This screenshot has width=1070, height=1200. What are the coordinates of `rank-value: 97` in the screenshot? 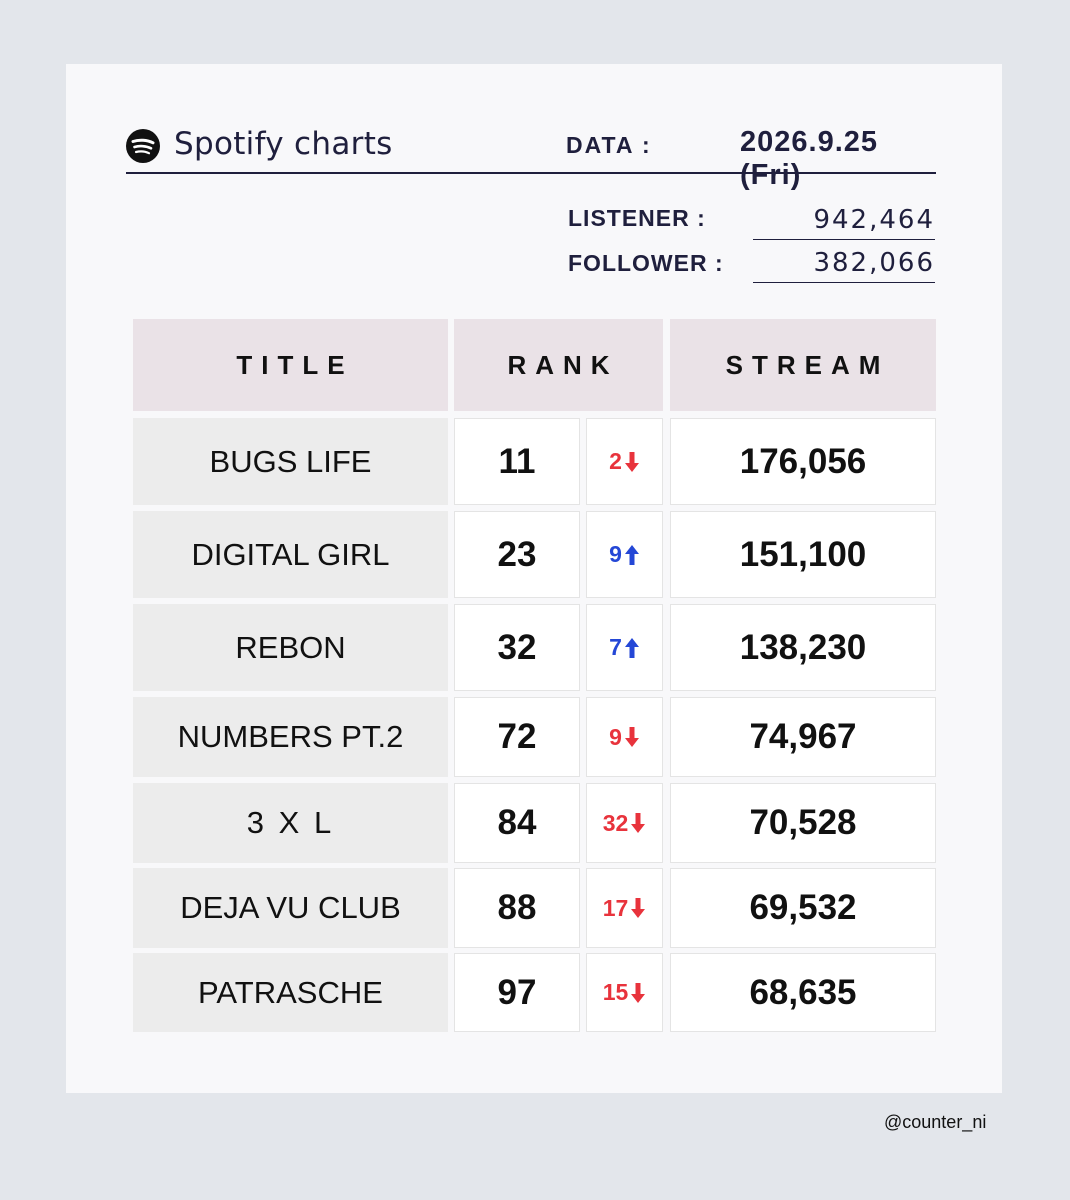 It's located at (517, 992).